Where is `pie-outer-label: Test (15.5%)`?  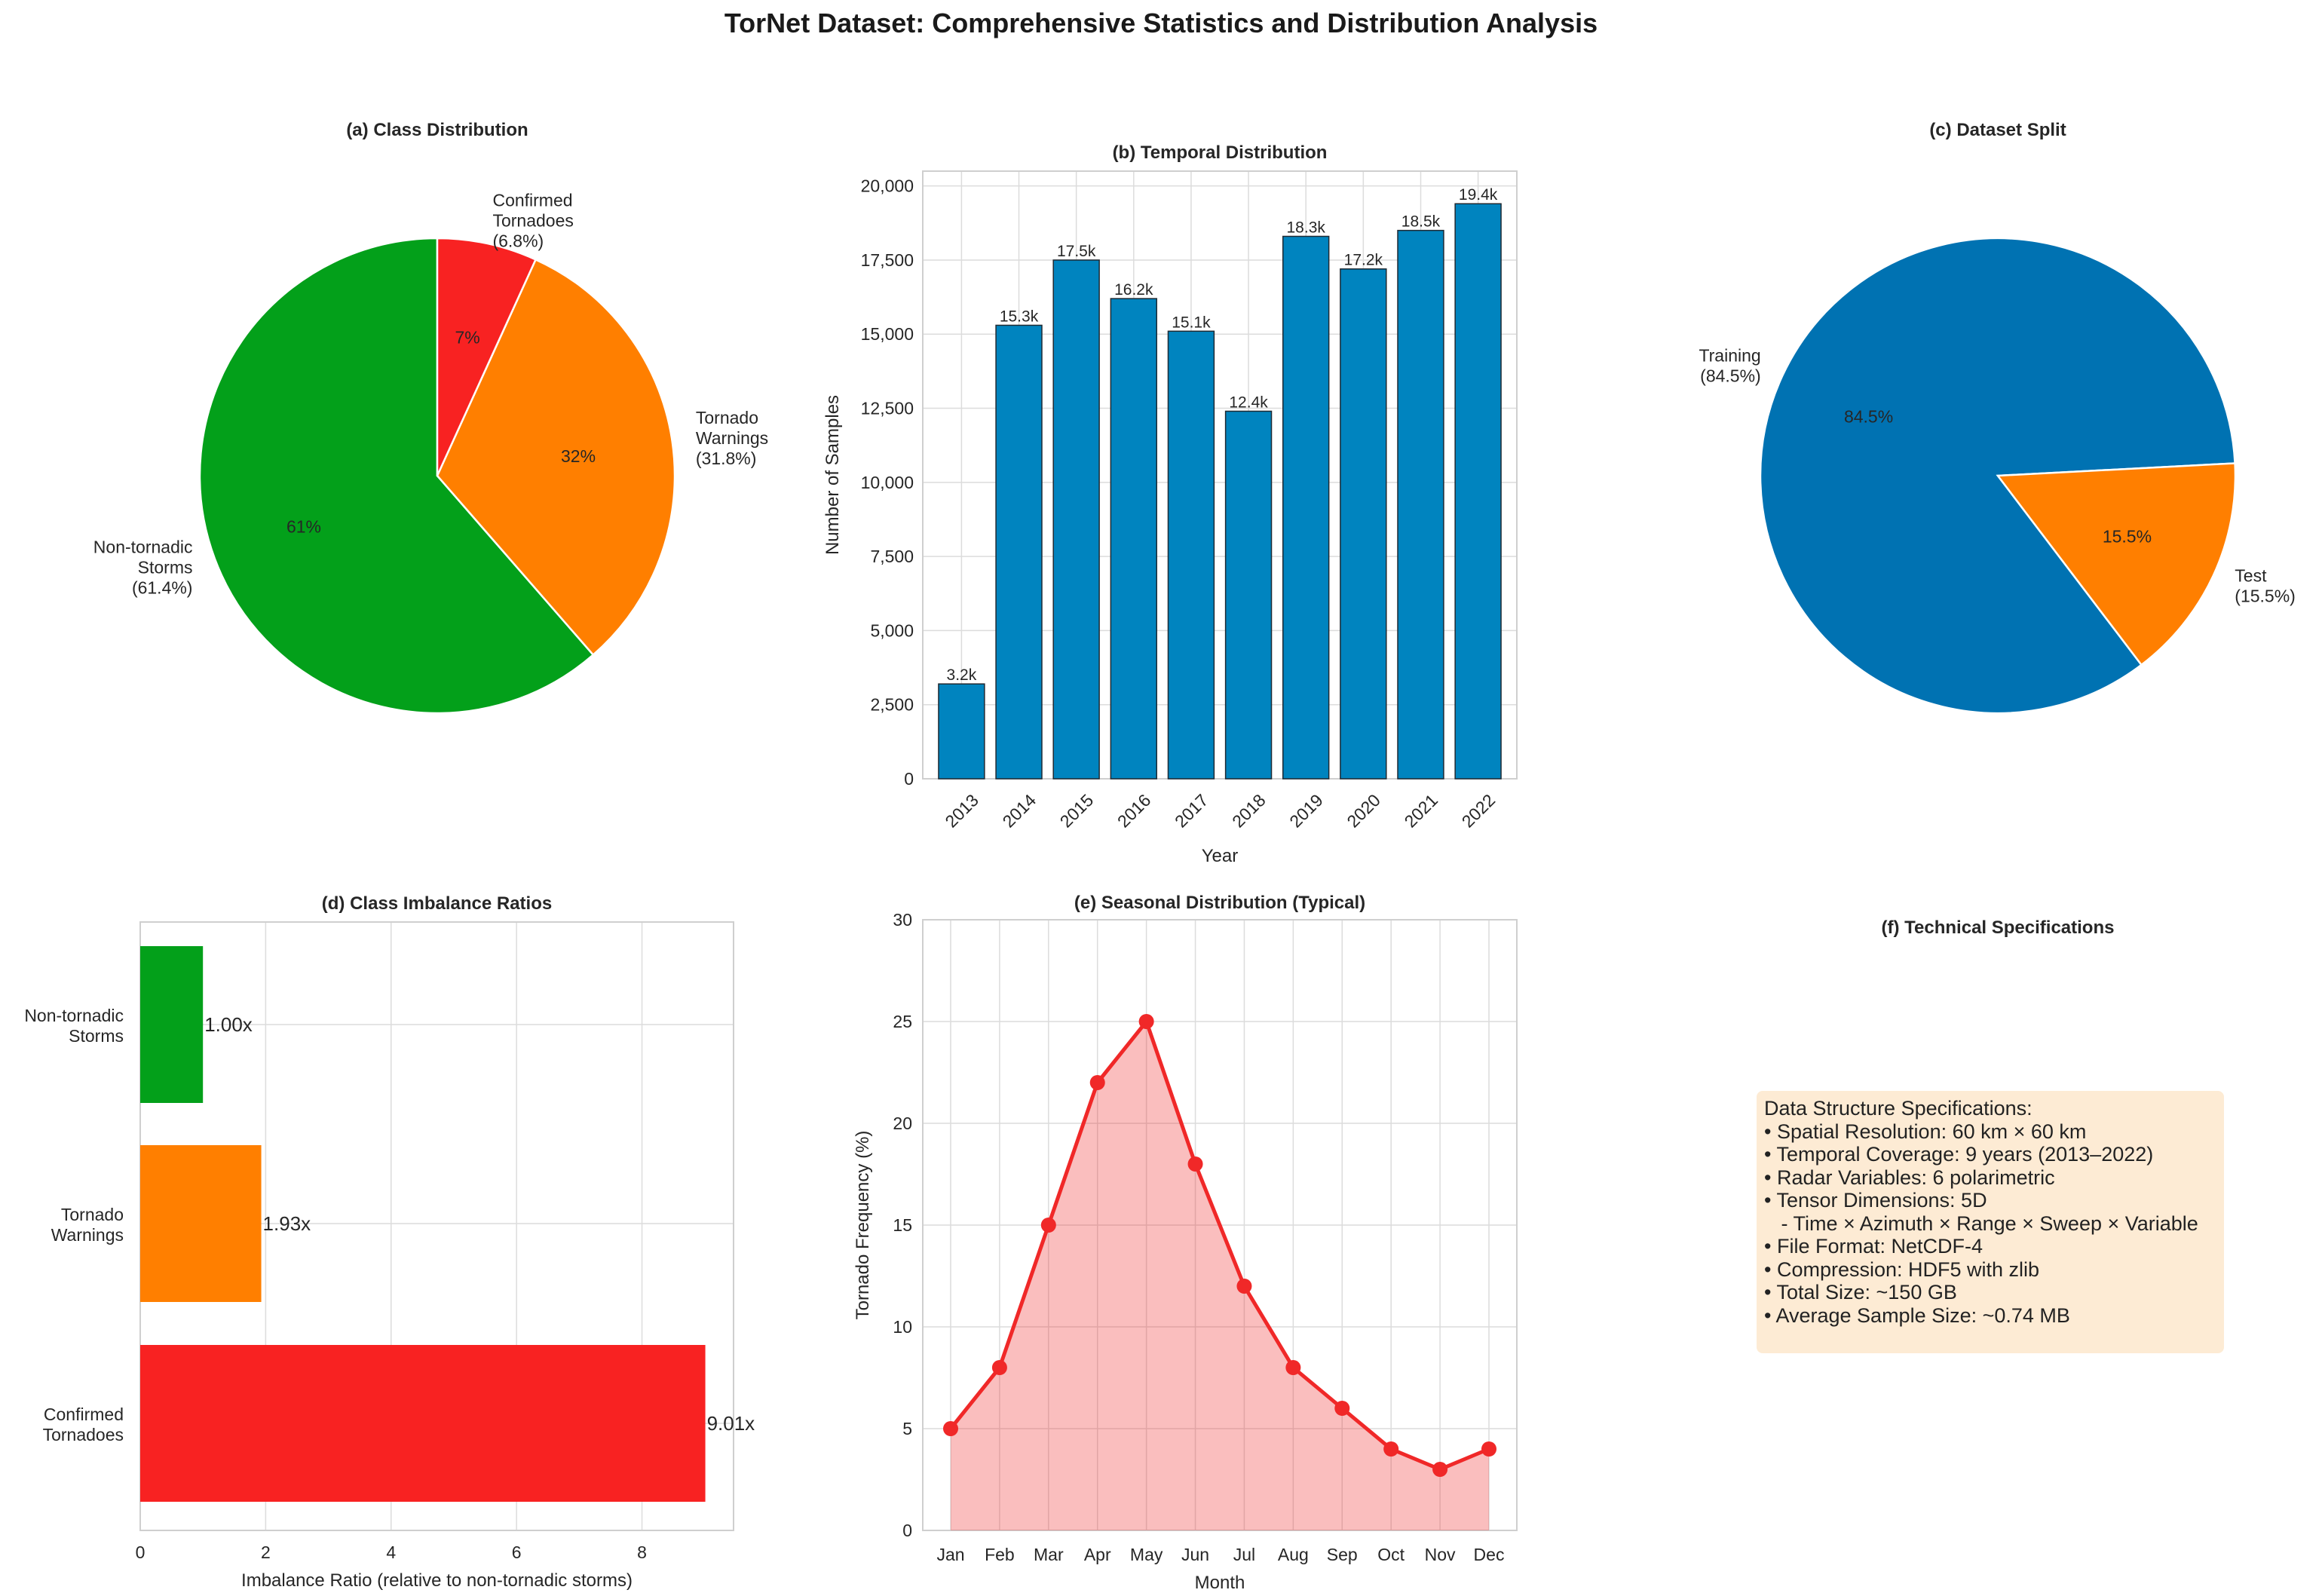 pie-outer-label: Test (15.5%) is located at coordinates (2265, 585).